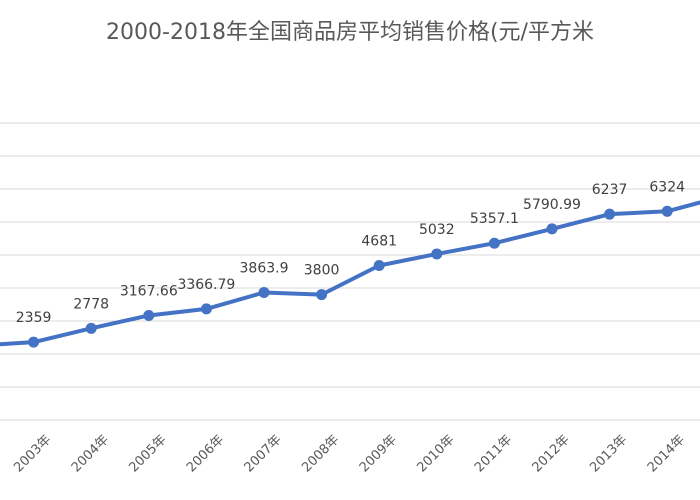 The width and height of the screenshot is (700, 500). What do you see at coordinates (666, 453) in the screenshot?
I see `x-tick-label: 2014年` at bounding box center [666, 453].